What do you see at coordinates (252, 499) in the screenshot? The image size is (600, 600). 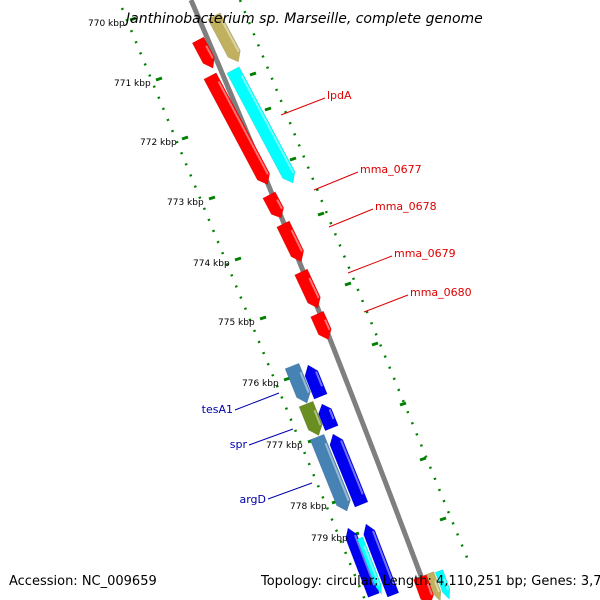 I see `gene-label-argD: argD` at bounding box center [252, 499].